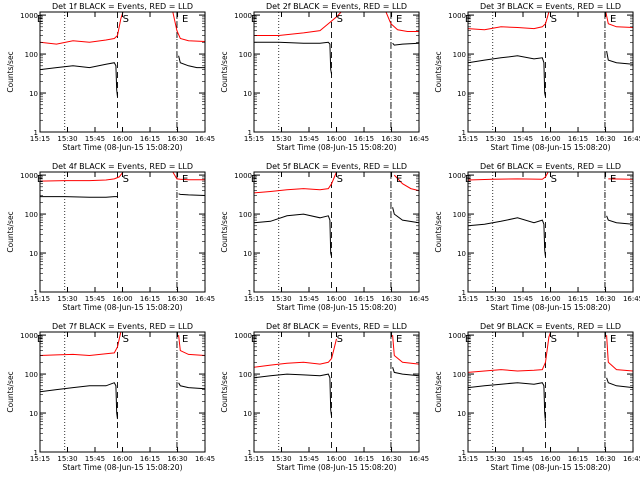  Describe the element at coordinates (550, 326) in the screenshot. I see `panel-title: Det 9f BLACK = Events, RED = LLD` at that location.